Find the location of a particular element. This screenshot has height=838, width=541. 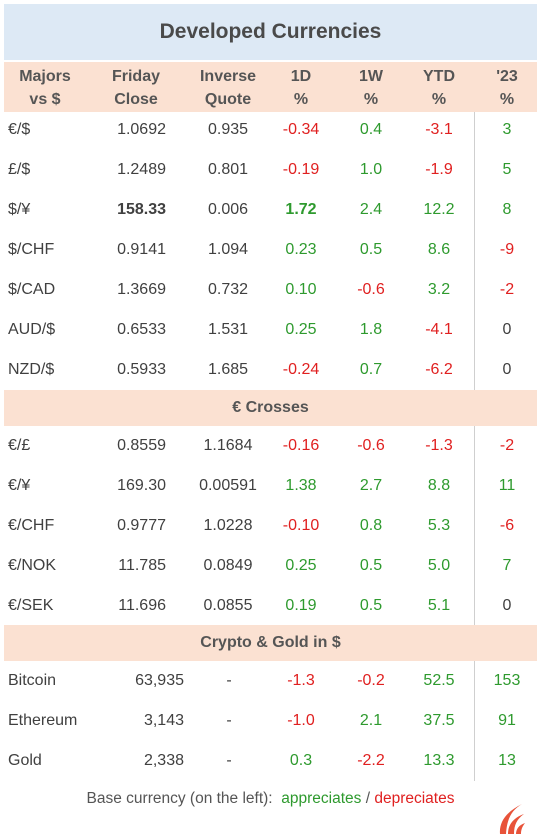

header-1d: 1D% is located at coordinates (301, 88).